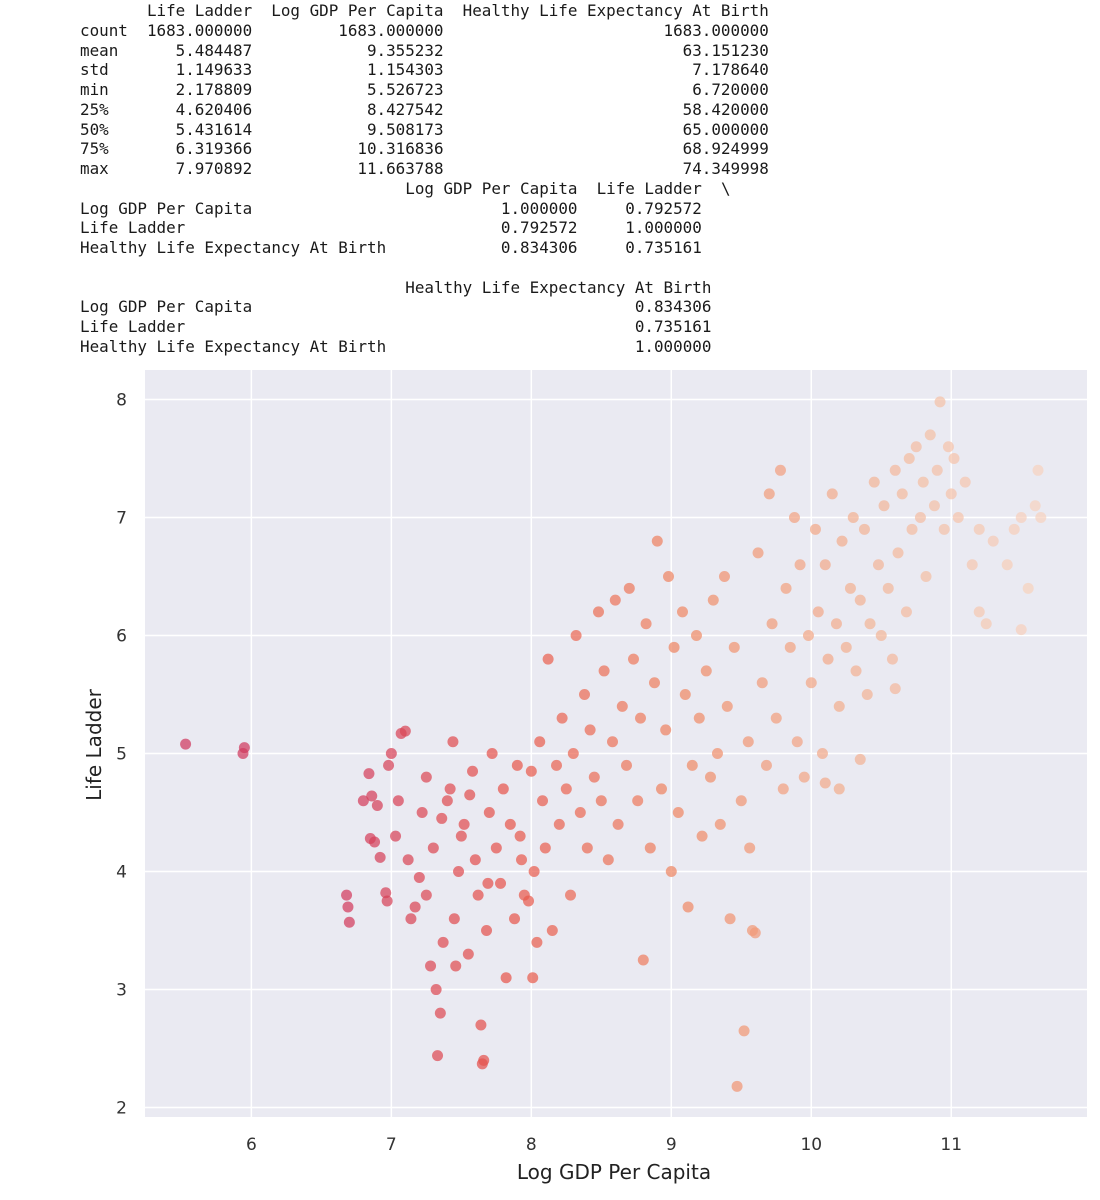 The image size is (1100, 1200). I want to click on corr-header-row-2: Healthy Life Expectancy At Birth, so click(424, 288).